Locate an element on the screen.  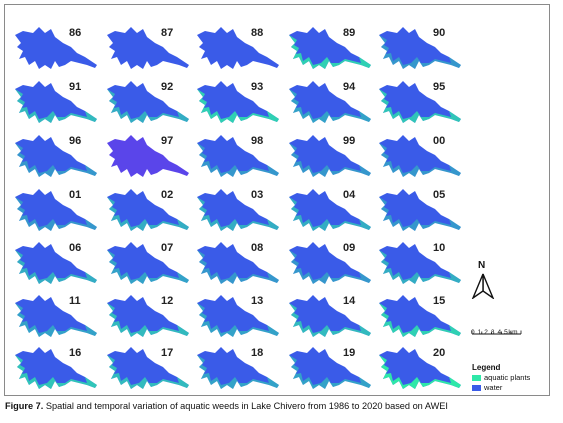
year-label-10: 10 is located at coordinates (439, 248).